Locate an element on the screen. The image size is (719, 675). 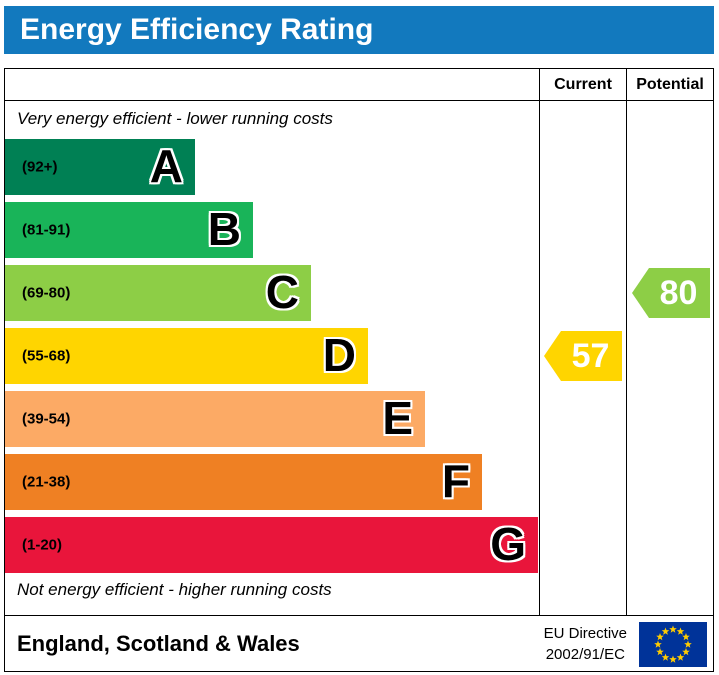
band-letter: D is located at coordinates (339, 355).